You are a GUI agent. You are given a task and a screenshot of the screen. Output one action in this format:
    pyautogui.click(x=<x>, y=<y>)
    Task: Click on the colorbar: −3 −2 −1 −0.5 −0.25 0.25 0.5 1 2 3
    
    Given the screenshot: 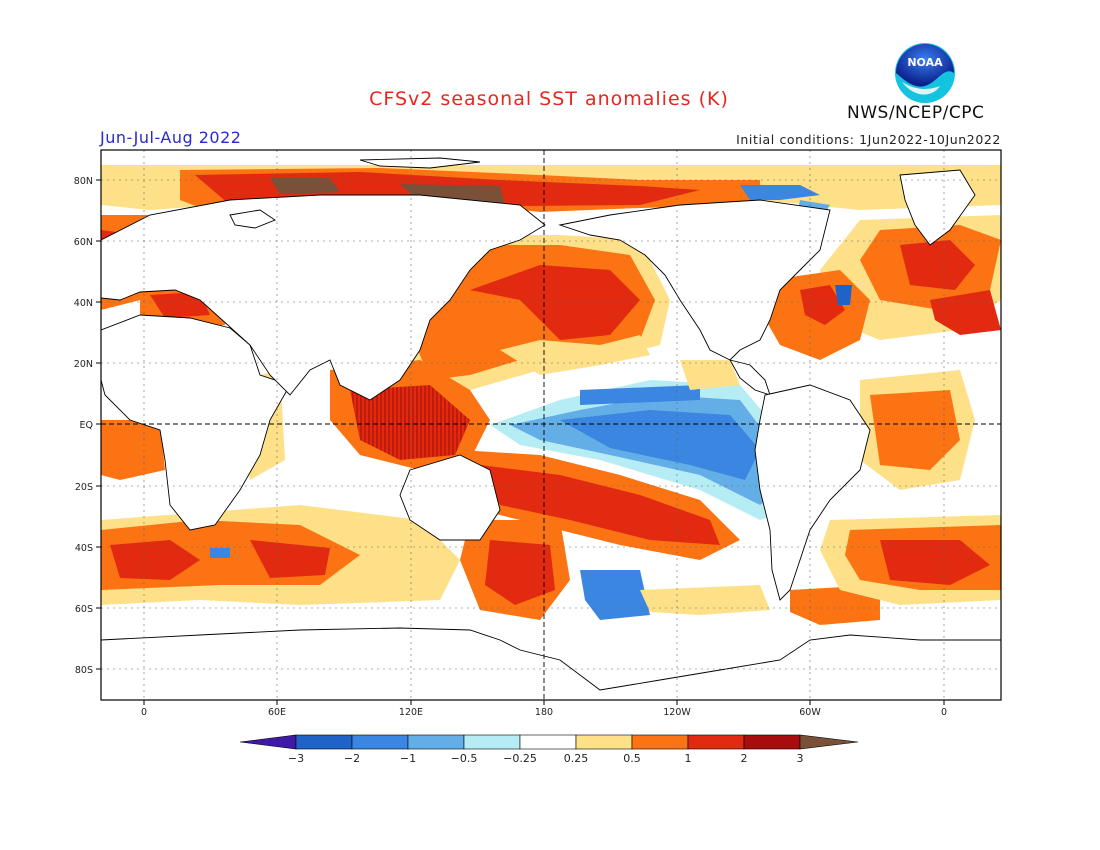 What is the action you would take?
    pyautogui.click(x=549, y=749)
    